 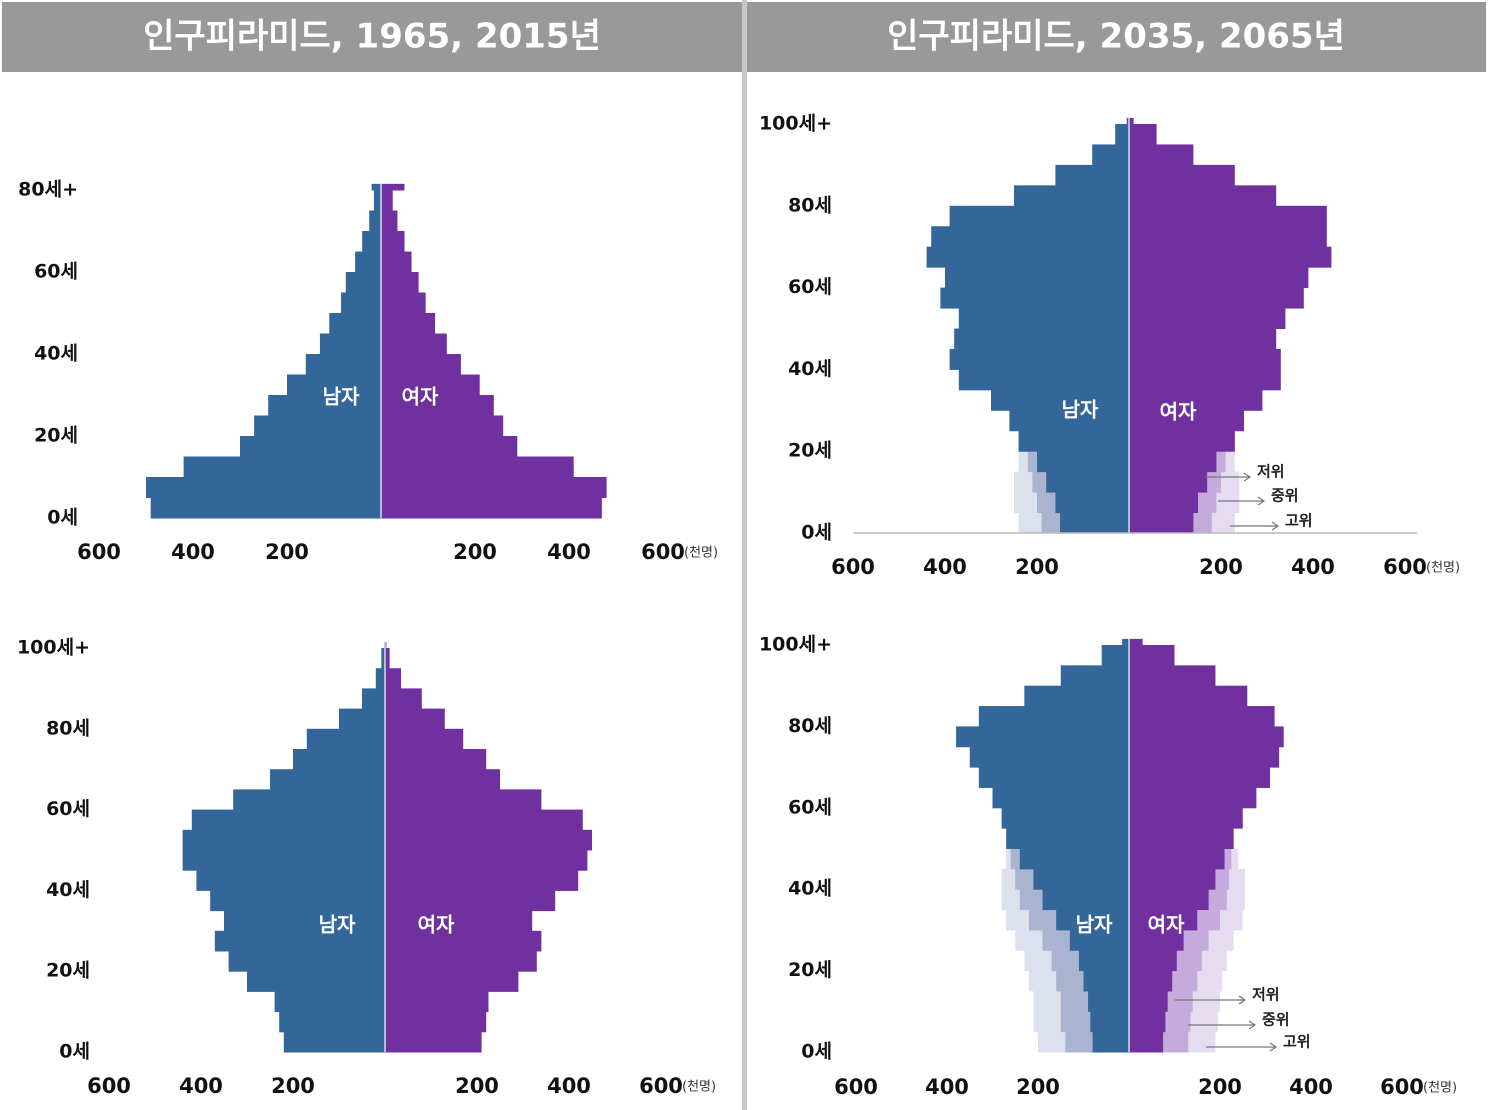 What do you see at coordinates (1094, 925) in the screenshot?
I see `series-label: 남자` at bounding box center [1094, 925].